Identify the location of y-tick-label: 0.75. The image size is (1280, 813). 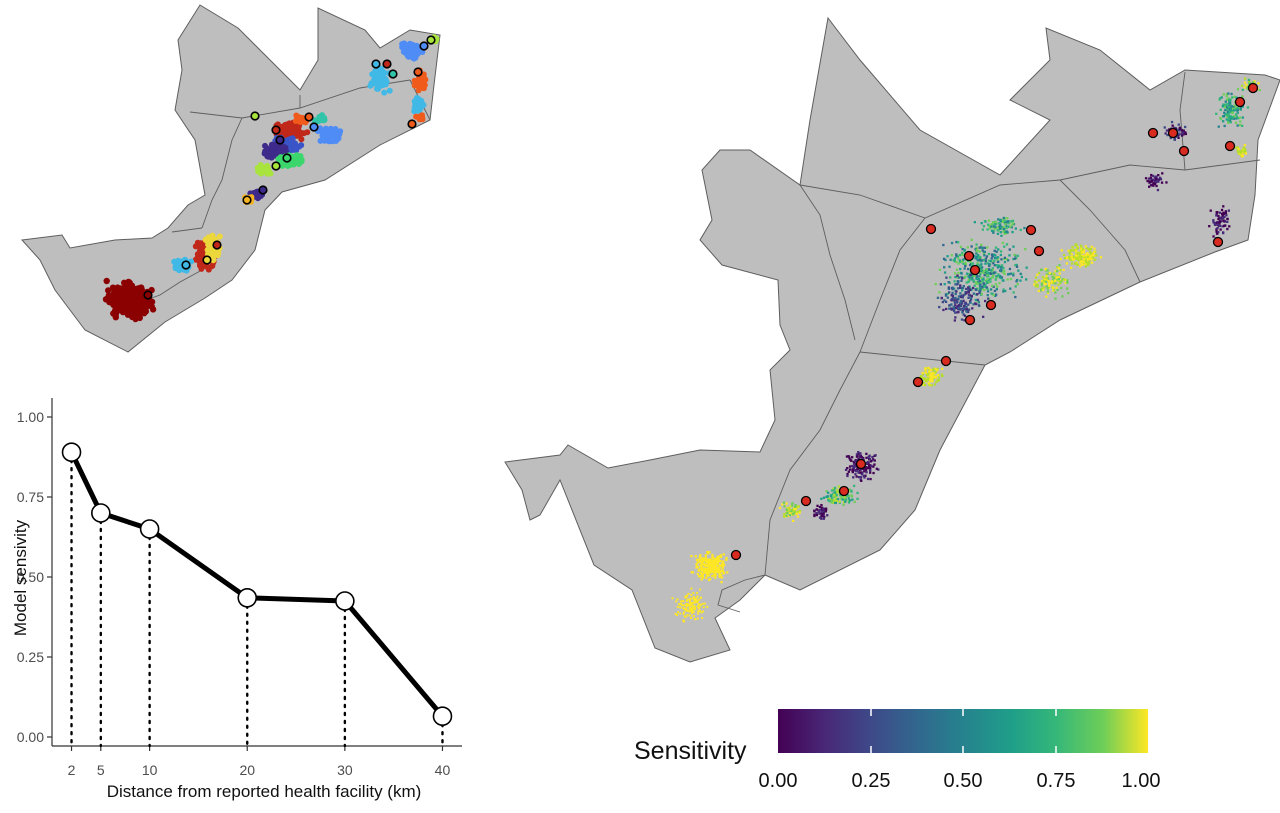
(30, 497).